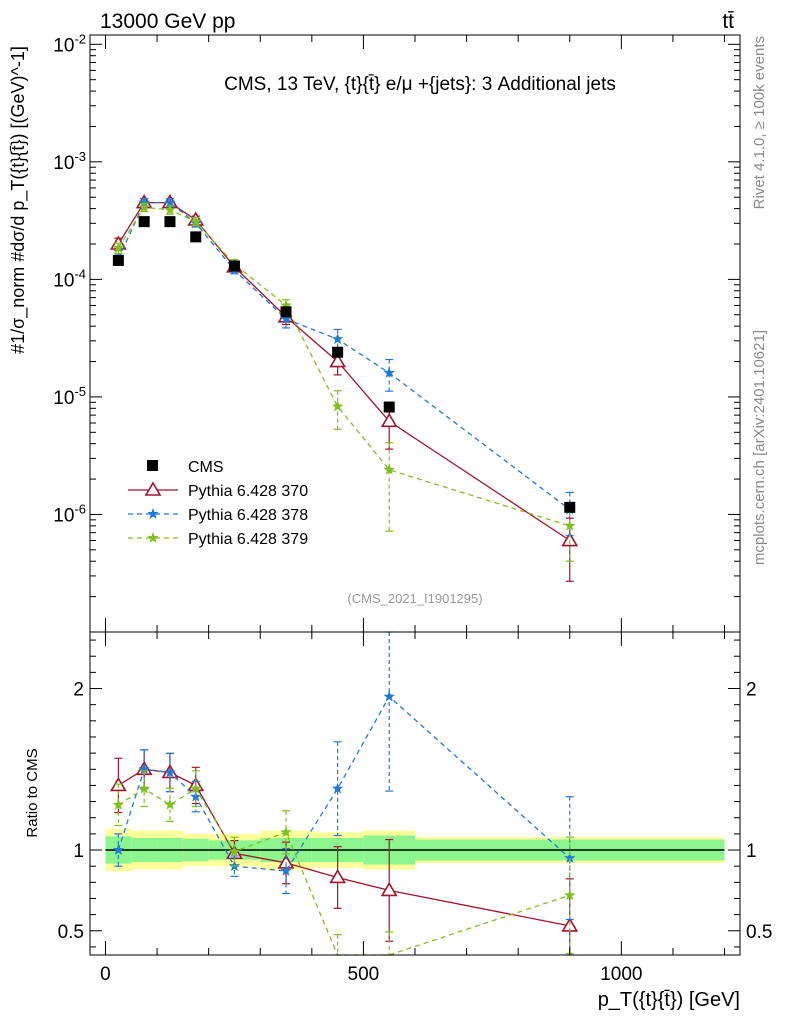  I want to click on ratio-tick-label: 2, so click(78, 690).